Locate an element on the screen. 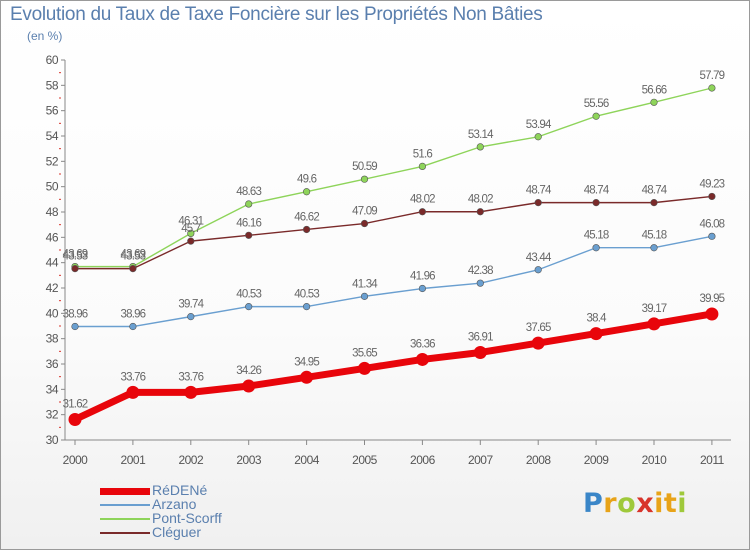 The width and height of the screenshot is (750, 550). x-tick-label: 2003 is located at coordinates (249, 460).